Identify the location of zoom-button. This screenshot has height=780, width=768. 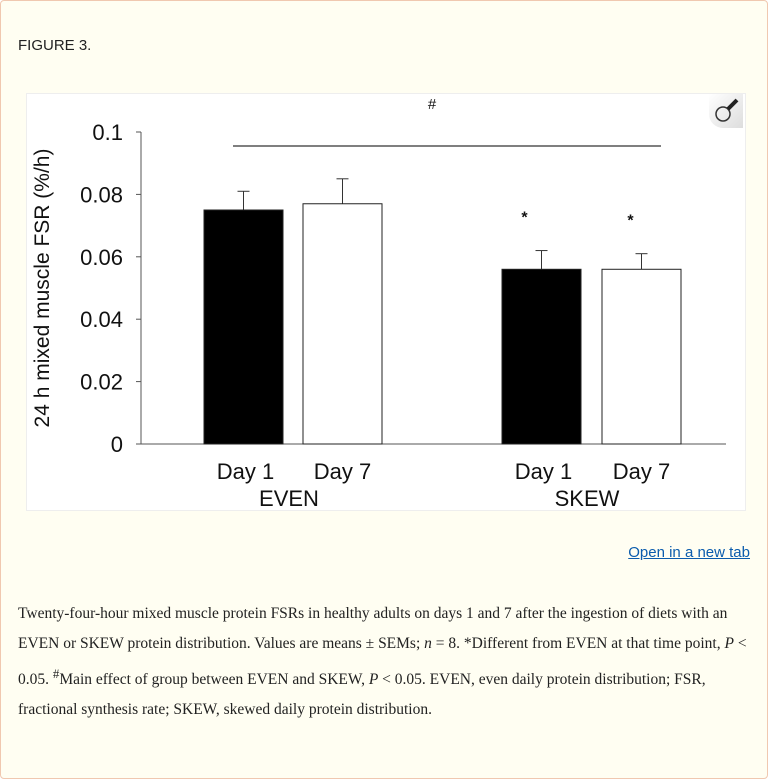
(726, 111).